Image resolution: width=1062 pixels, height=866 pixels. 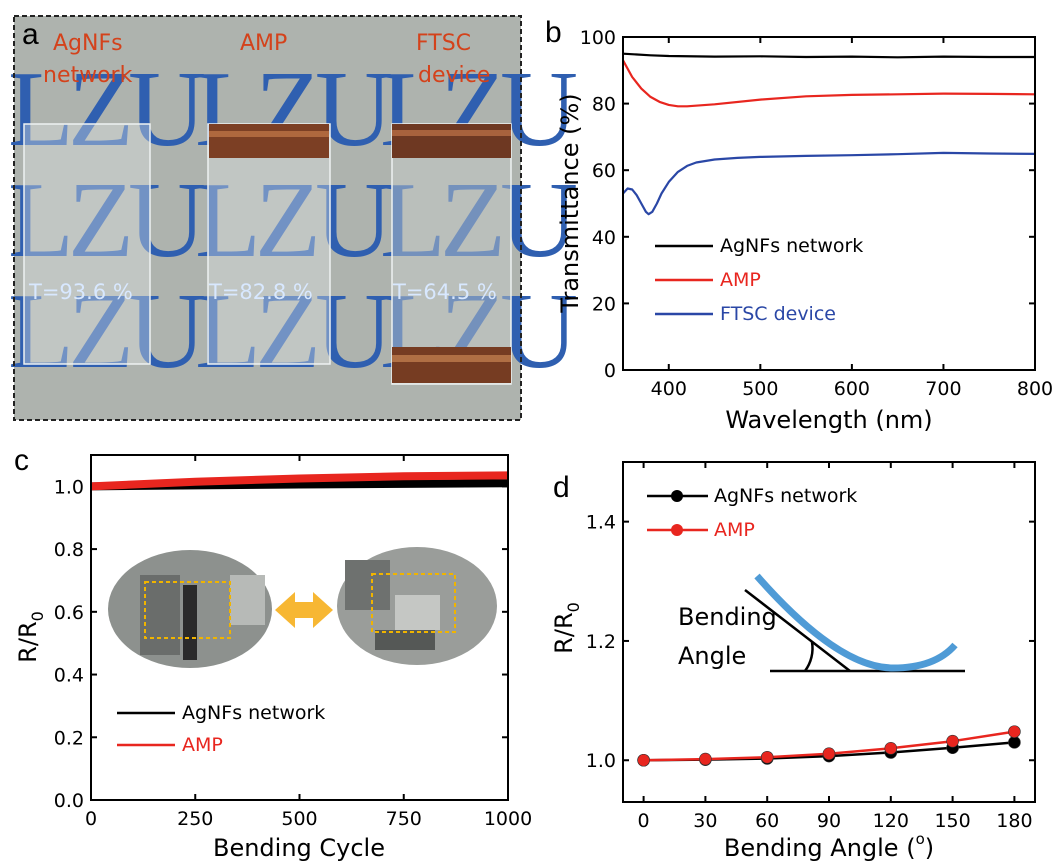 I want to click on y-tick-label: 1.4, so click(x=601, y=523).